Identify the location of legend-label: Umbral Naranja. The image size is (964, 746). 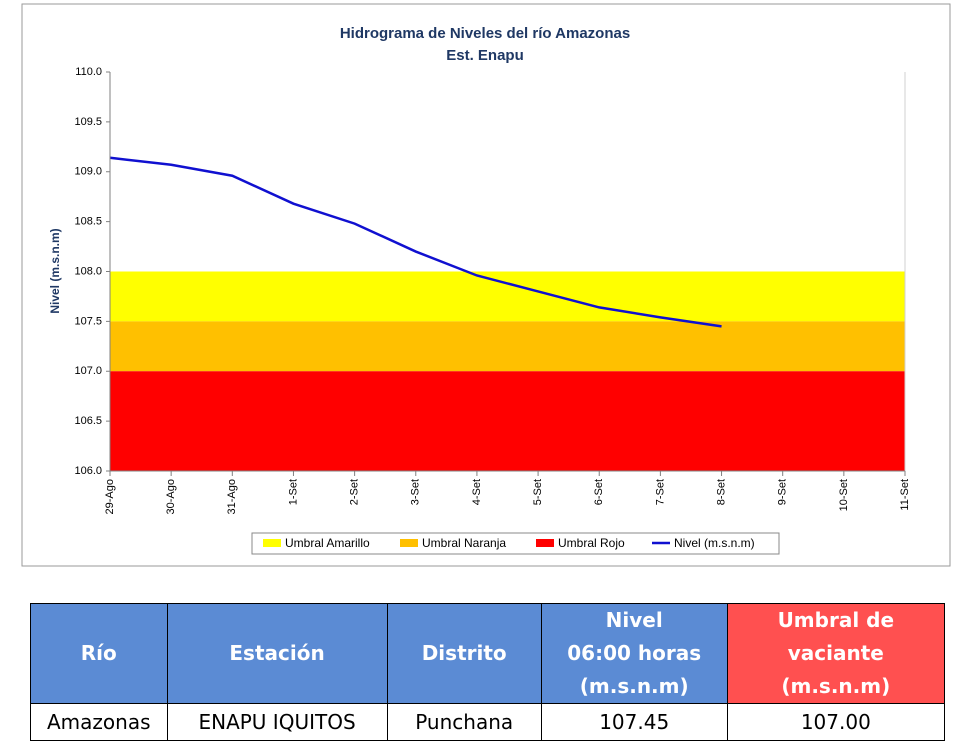
(464, 543).